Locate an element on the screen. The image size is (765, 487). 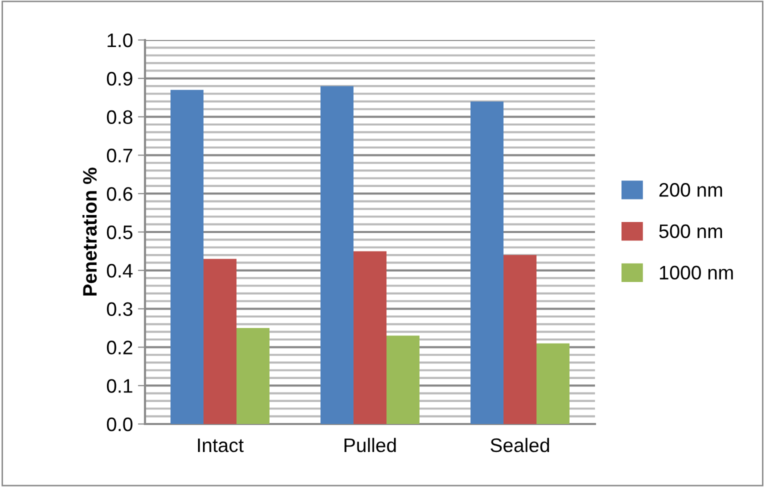
y-tick-label: 0.7 is located at coordinates (119, 155).